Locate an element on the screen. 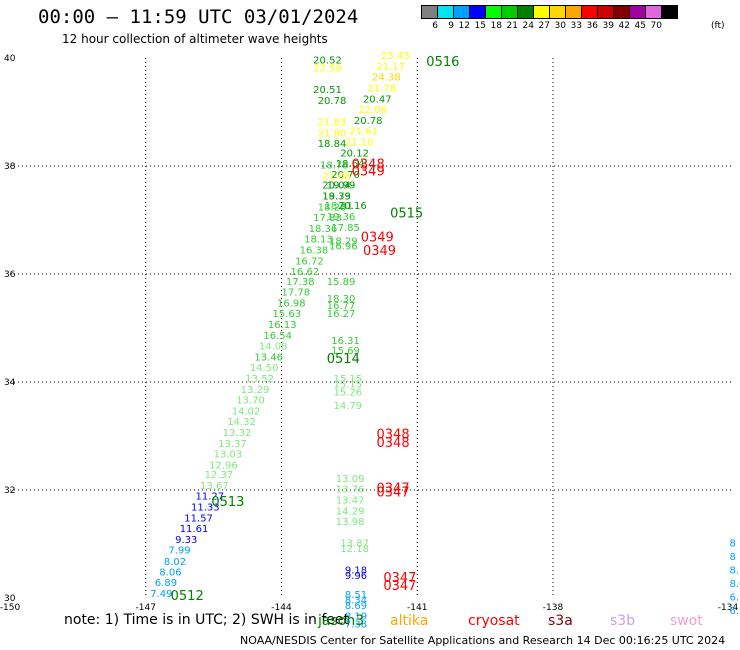 The height and width of the screenshot is (650, 740). wave-height-value: 20.12 is located at coordinates (354, 153).